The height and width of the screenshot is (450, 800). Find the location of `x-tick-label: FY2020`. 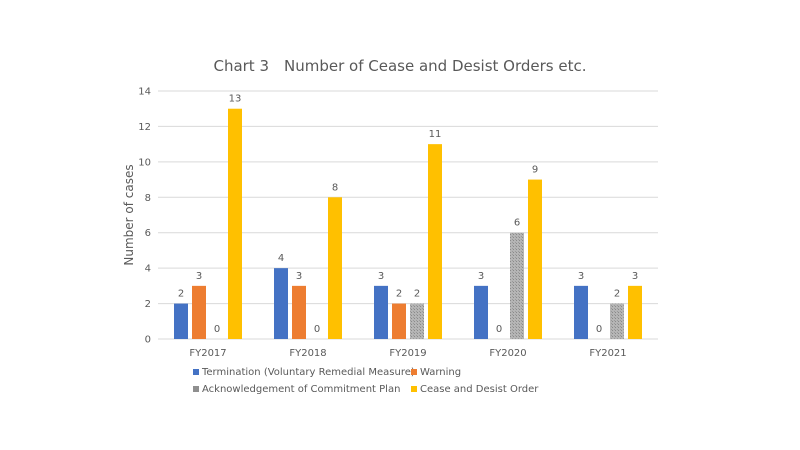

x-tick-label: FY2020 is located at coordinates (507, 353).